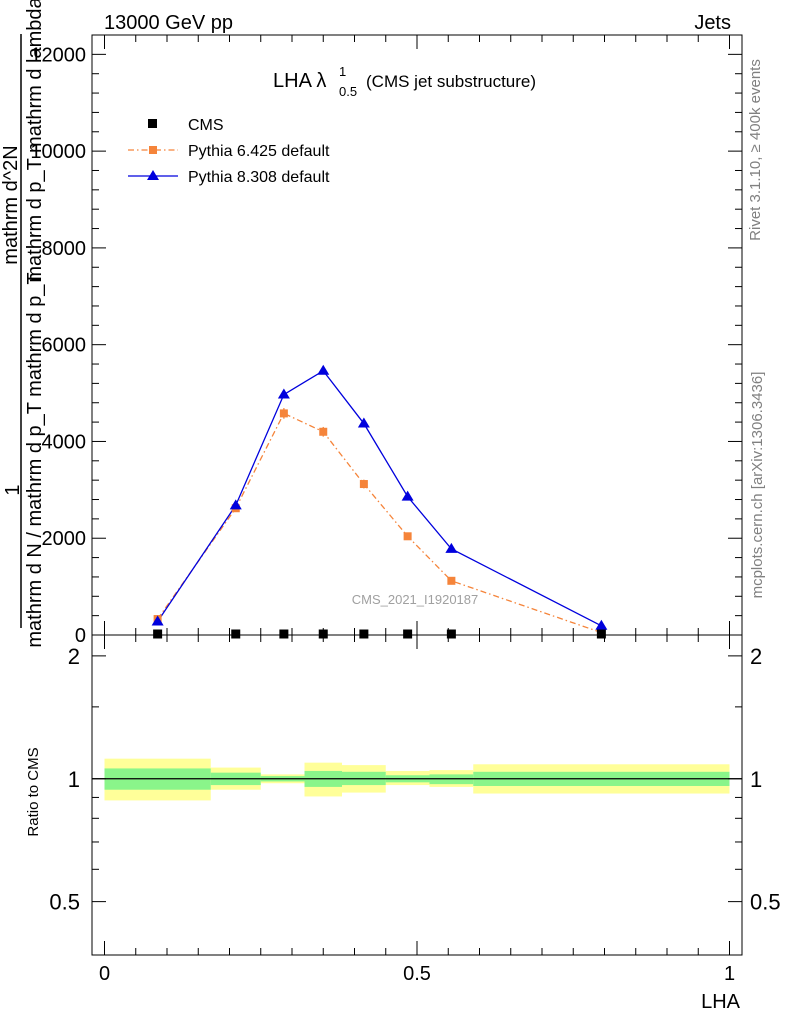 The height and width of the screenshot is (1024, 786). Describe the element at coordinates (259, 177) in the screenshot. I see `legend-py8-label: Pythia 8.308 default` at that location.